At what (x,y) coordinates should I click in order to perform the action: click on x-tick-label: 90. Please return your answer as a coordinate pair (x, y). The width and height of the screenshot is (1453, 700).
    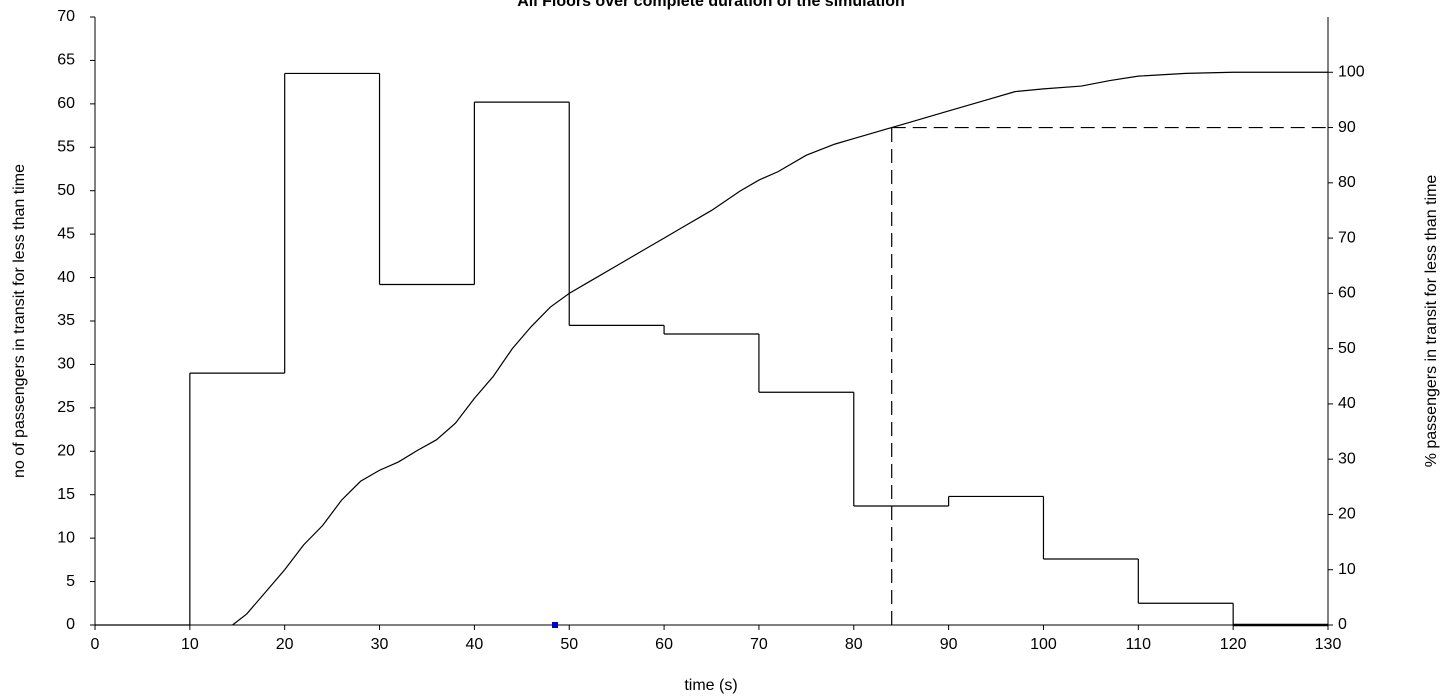
    Looking at the image, I should click on (949, 644).